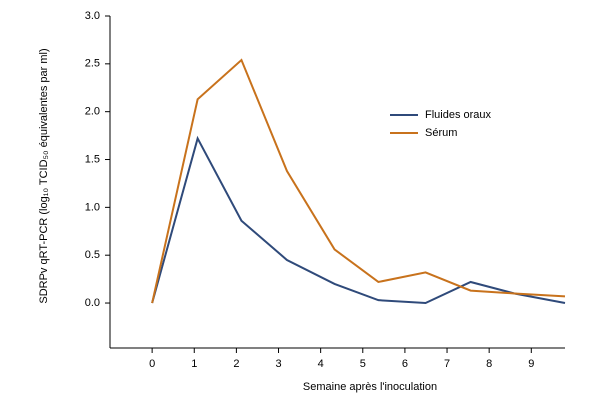  What do you see at coordinates (152, 364) in the screenshot?
I see `x-tick-label: 0` at bounding box center [152, 364].